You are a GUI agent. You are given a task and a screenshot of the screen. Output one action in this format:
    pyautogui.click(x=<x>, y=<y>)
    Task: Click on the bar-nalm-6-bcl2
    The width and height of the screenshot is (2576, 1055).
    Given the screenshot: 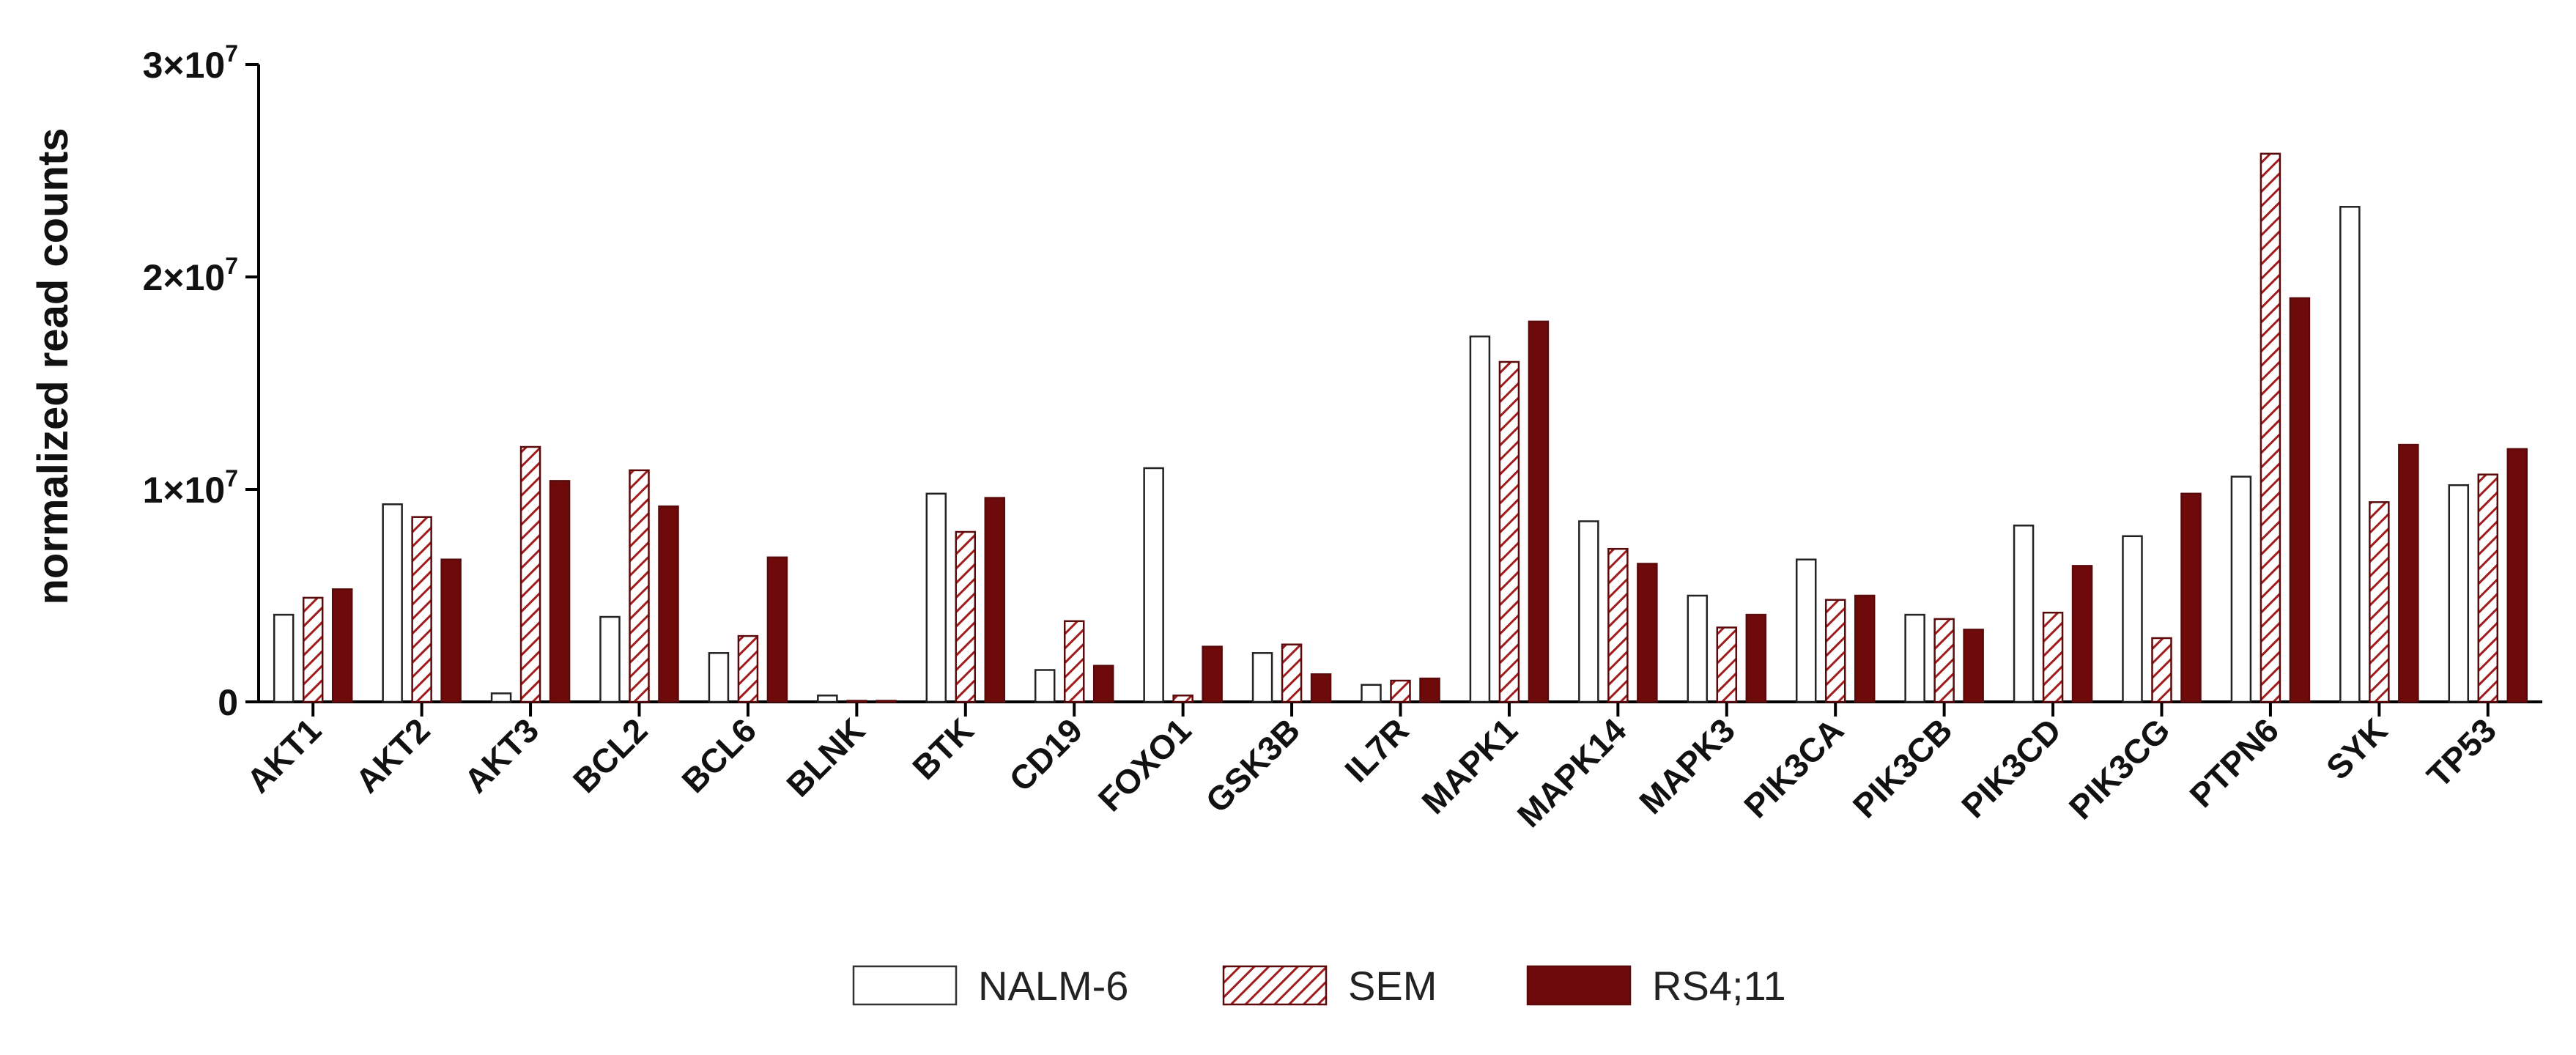 What is the action you would take?
    pyautogui.click(x=610, y=659)
    